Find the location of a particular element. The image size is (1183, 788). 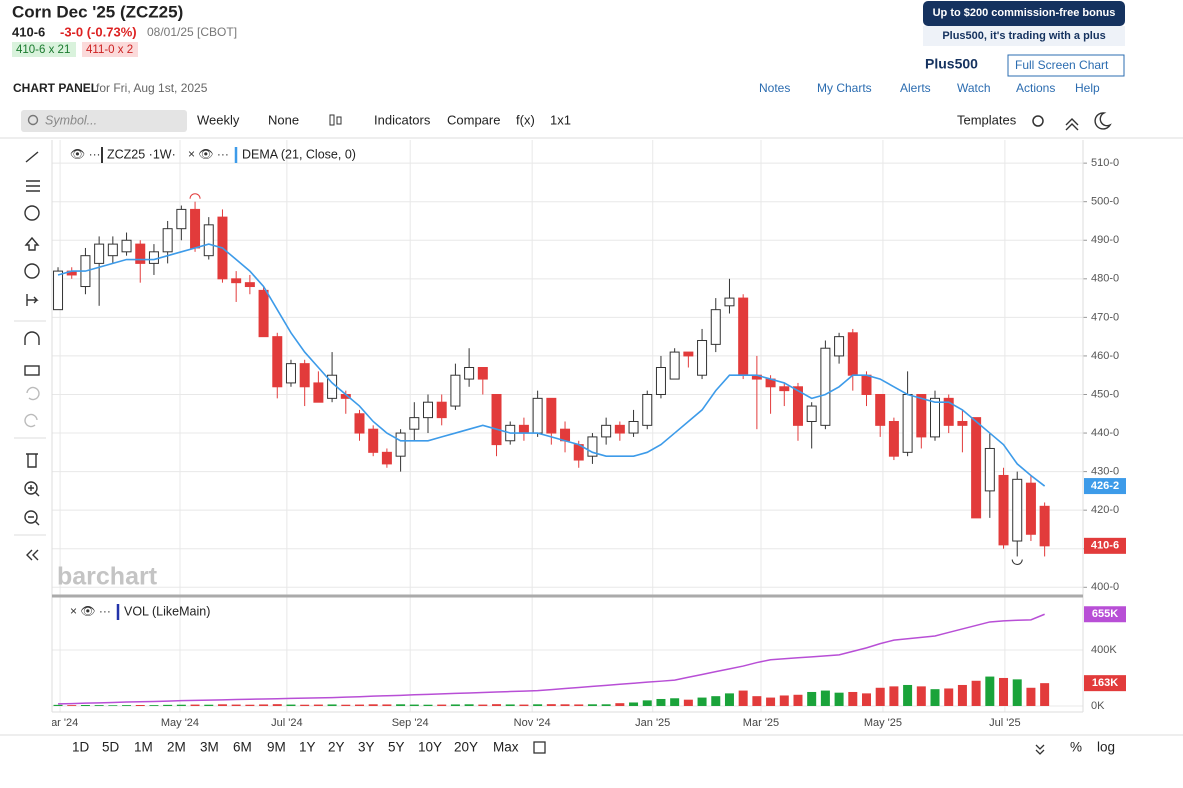

theme-icon is located at coordinates (1103, 121).